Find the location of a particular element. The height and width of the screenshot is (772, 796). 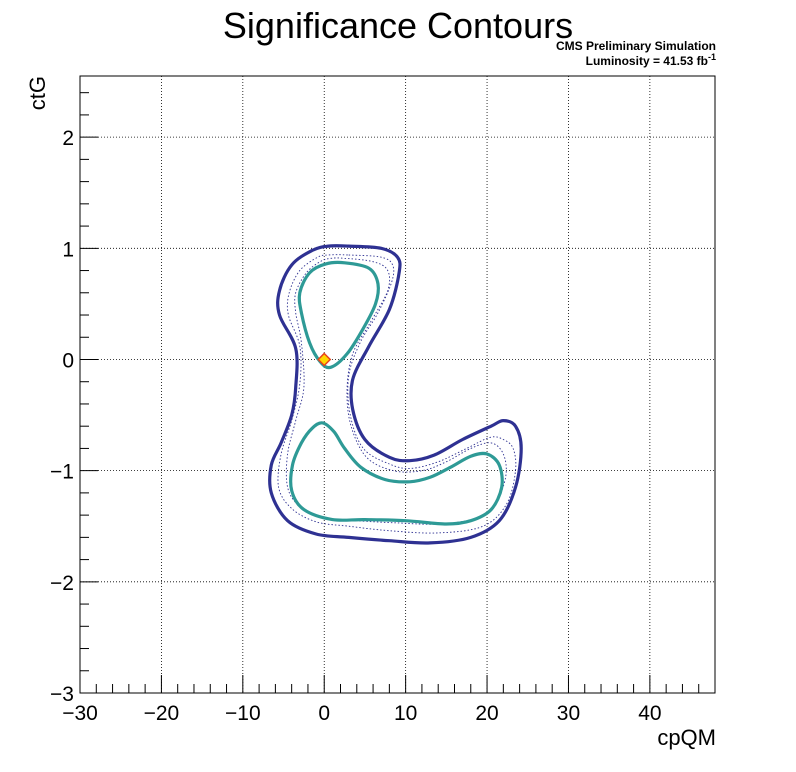

x-axis-label: cpQM is located at coordinates (686, 737).